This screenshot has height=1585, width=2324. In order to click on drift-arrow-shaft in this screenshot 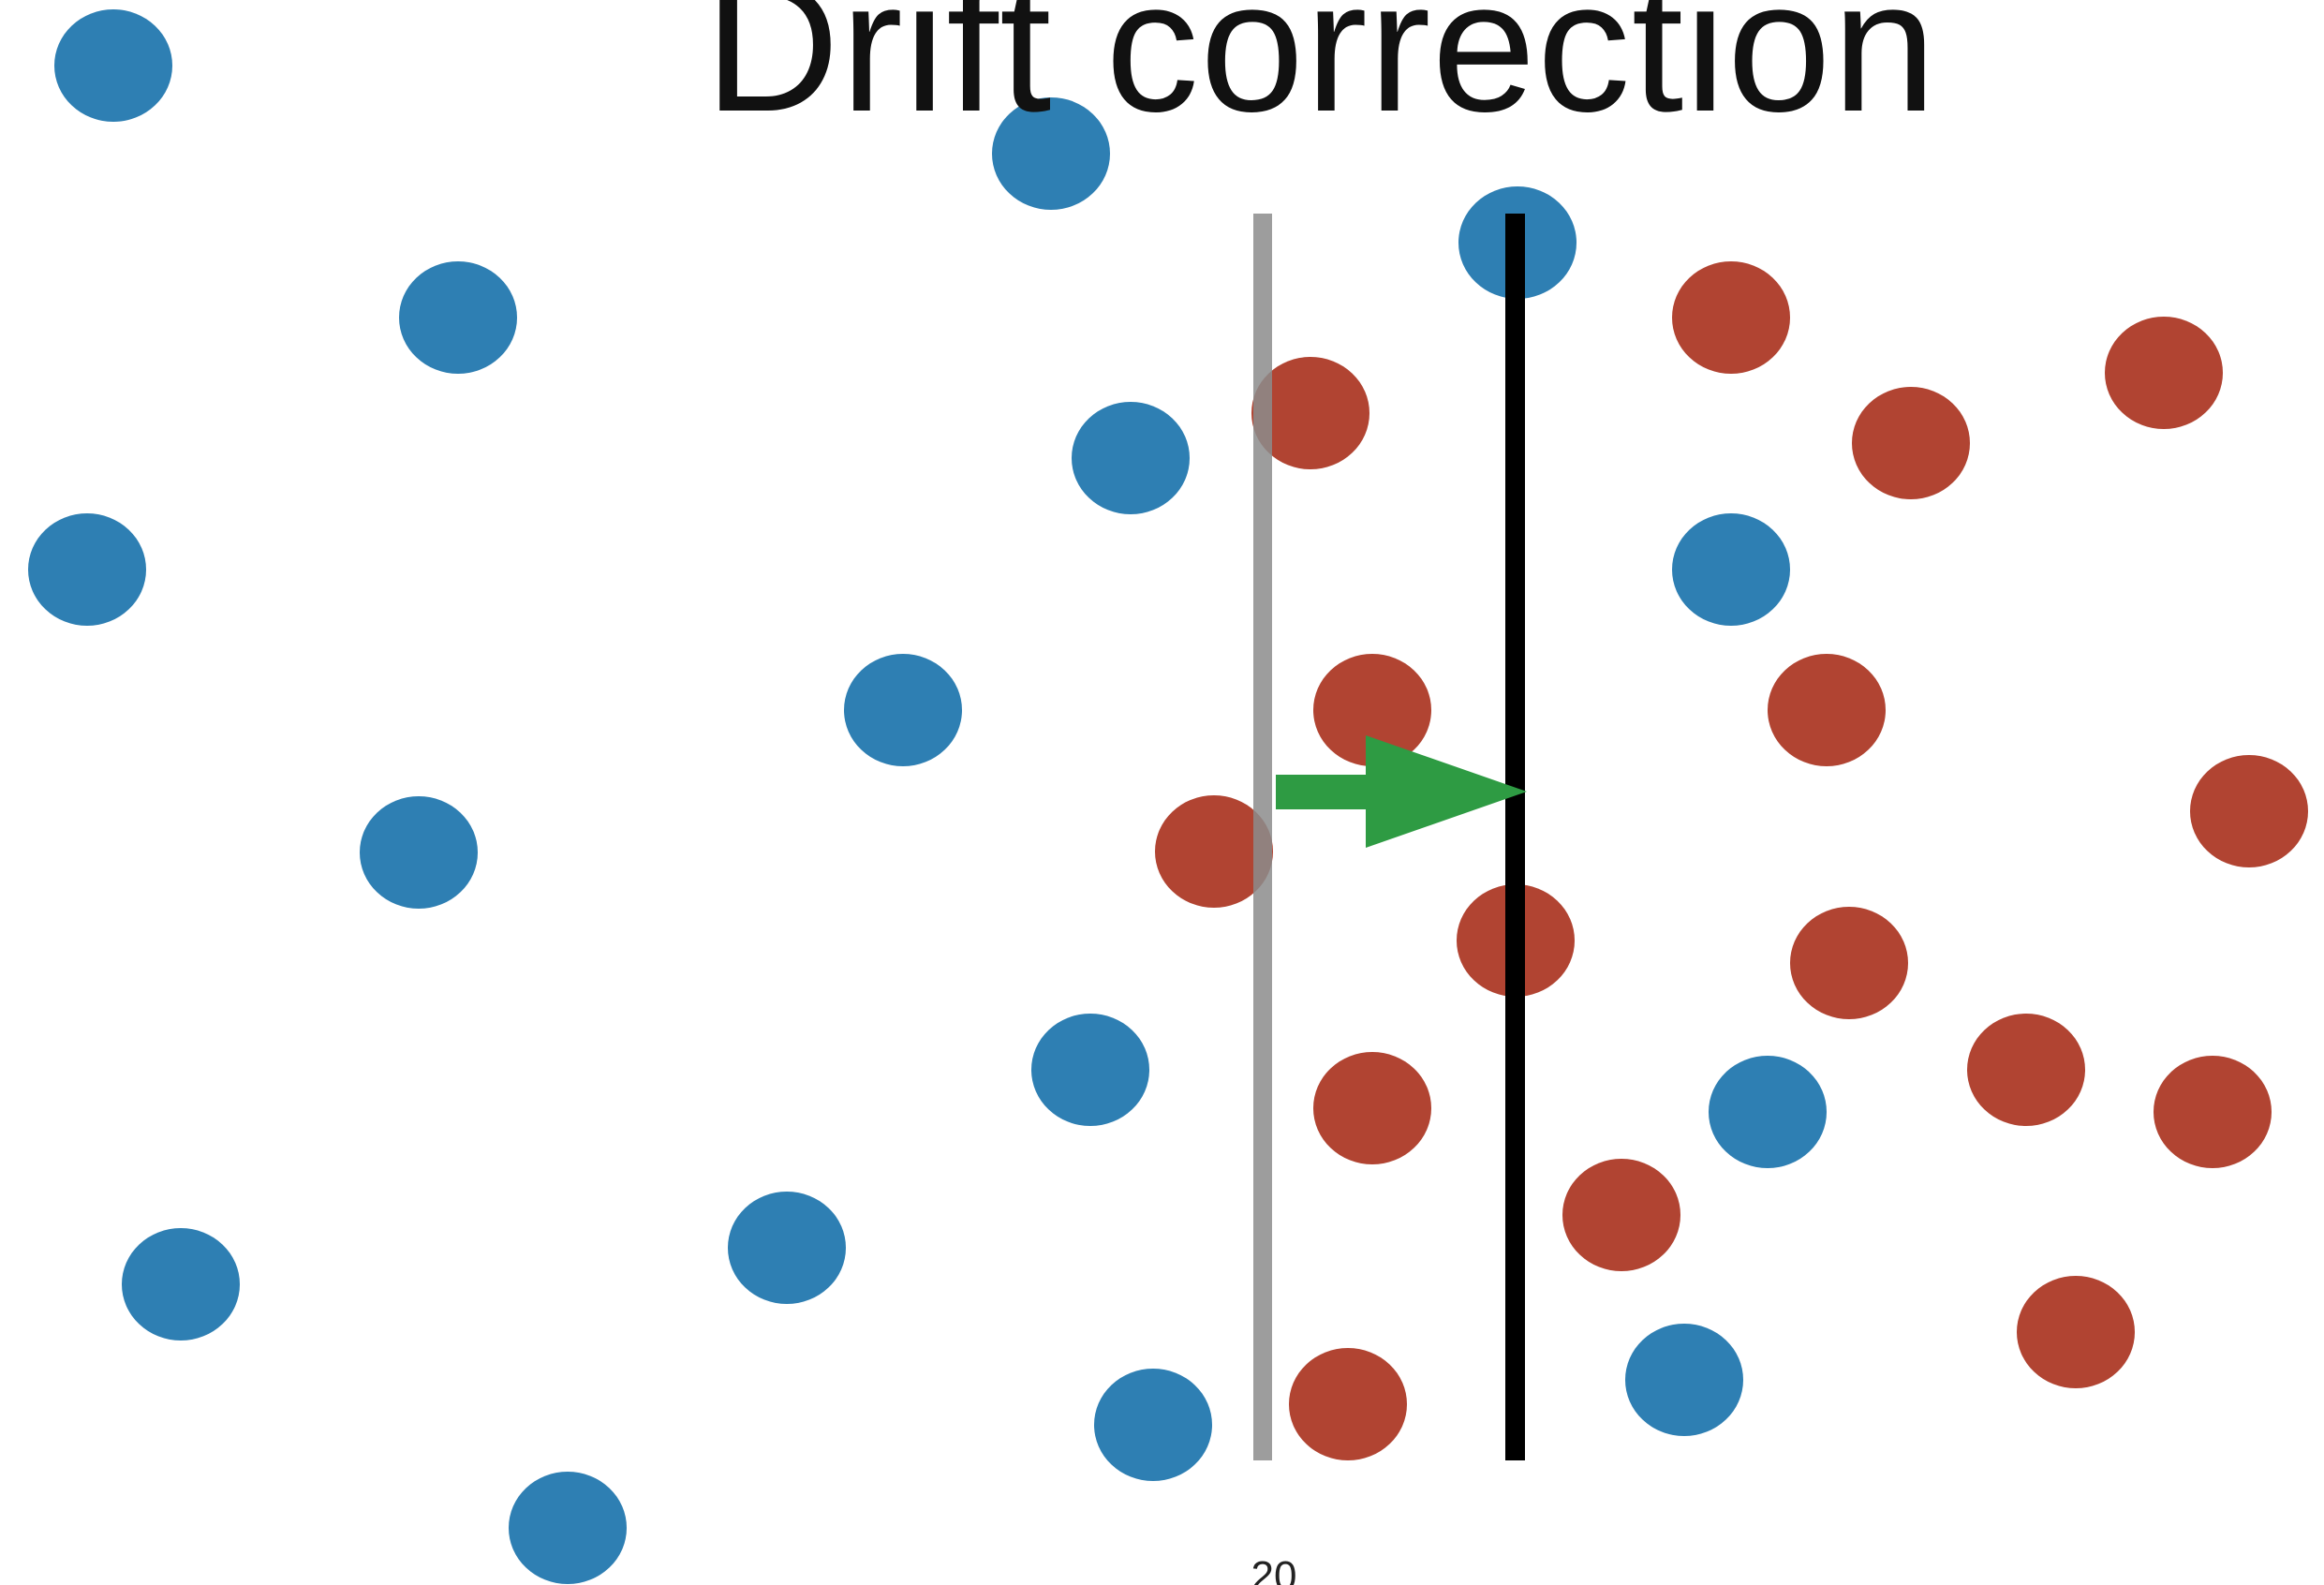, I will do `click(1323, 792)`.